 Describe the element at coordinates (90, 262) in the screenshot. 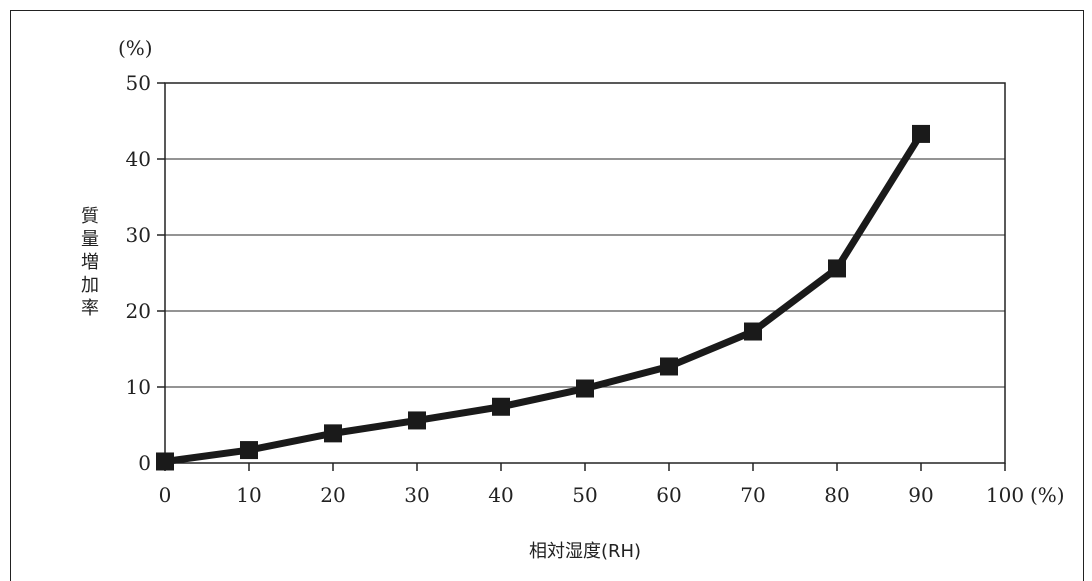

I see `y-axis-label-char: 増` at that location.